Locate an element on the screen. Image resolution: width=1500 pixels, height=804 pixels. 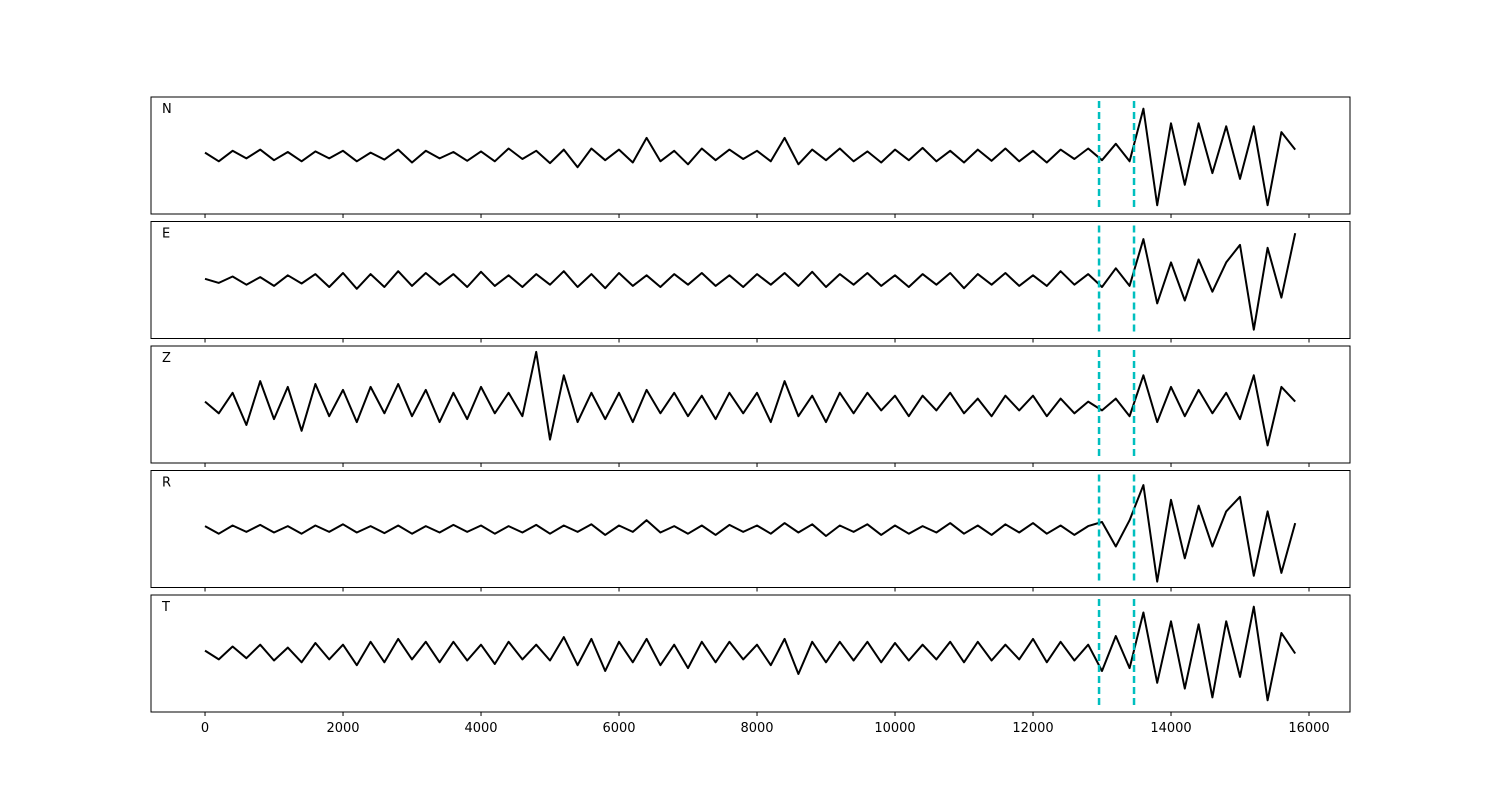
x-tick-label: 4000 is located at coordinates (480, 728).